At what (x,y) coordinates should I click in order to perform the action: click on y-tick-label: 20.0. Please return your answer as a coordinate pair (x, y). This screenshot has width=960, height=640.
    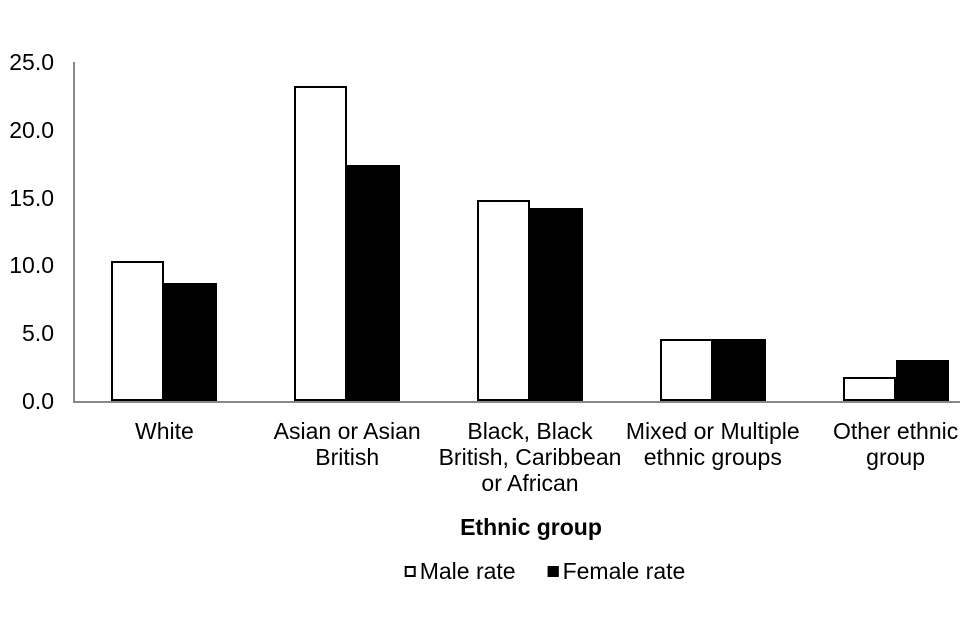
    Looking at the image, I should click on (31, 129).